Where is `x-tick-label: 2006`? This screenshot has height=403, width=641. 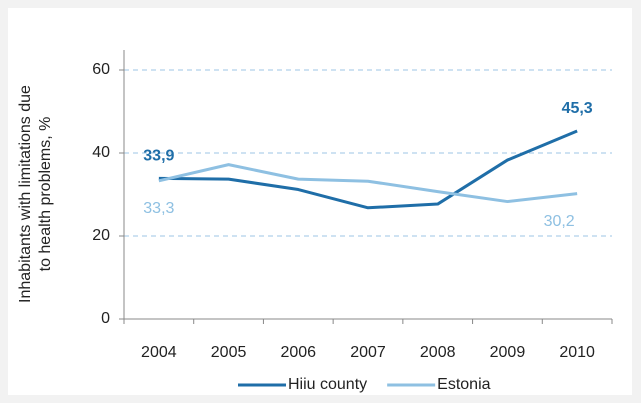 x-tick-label: 2006 is located at coordinates (298, 352).